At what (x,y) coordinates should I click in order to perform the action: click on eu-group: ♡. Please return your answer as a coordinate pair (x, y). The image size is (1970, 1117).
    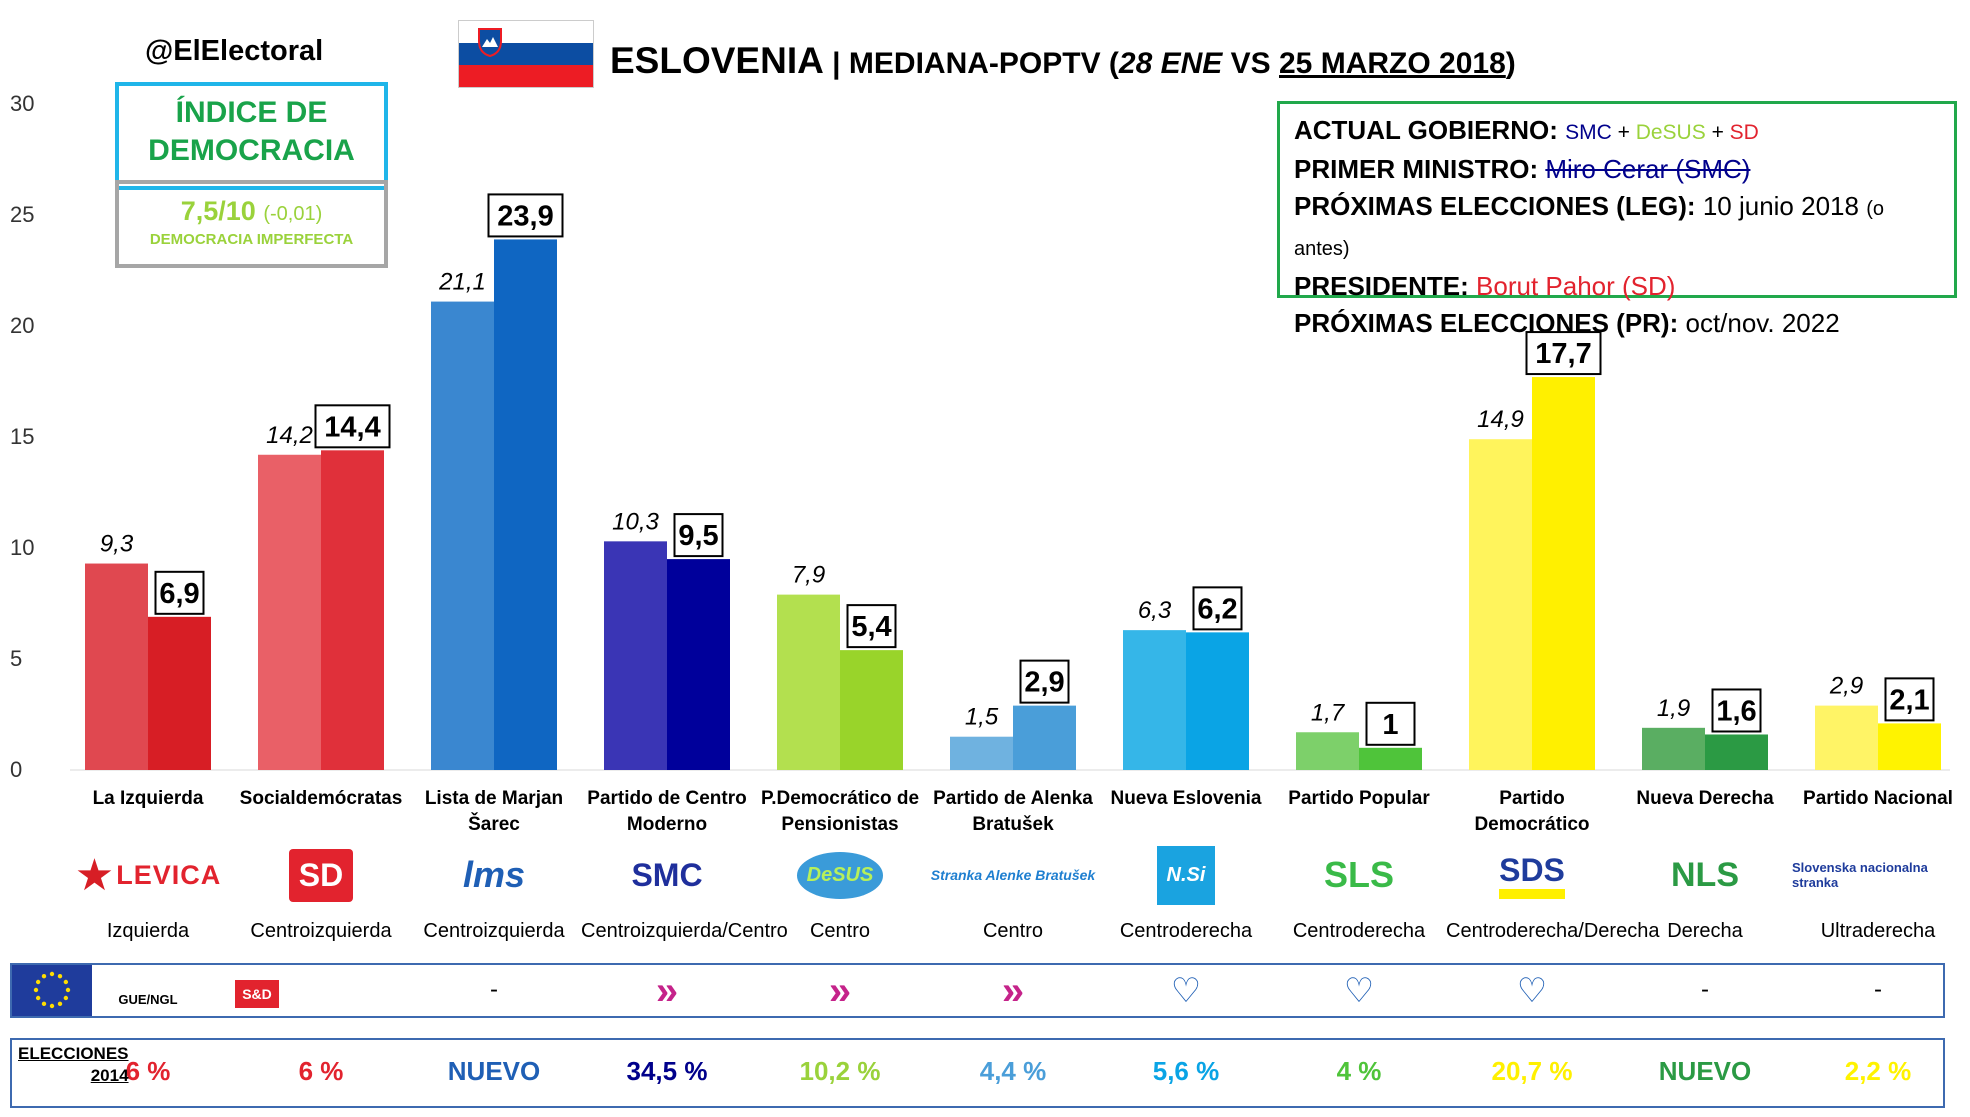
    Looking at the image, I should click on (1186, 991).